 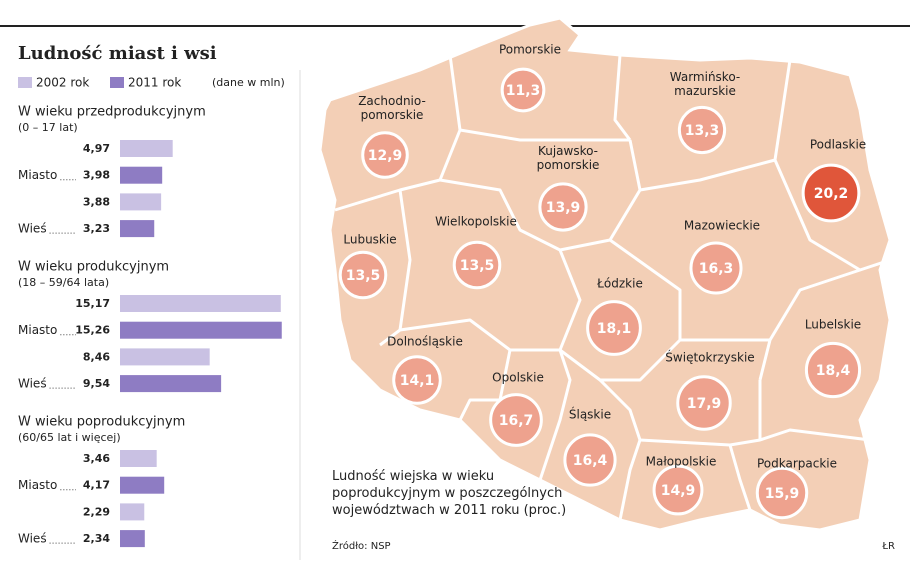 I want to click on region-name: Warmińsko-mazurskie, so click(x=705, y=84).